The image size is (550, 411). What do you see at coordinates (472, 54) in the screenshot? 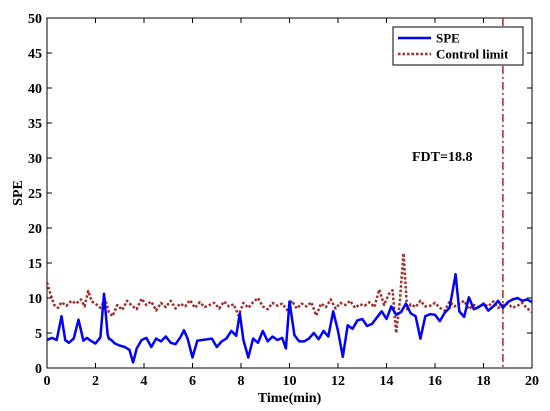
I see `legend-label-control-limit: Control limit` at bounding box center [472, 54].